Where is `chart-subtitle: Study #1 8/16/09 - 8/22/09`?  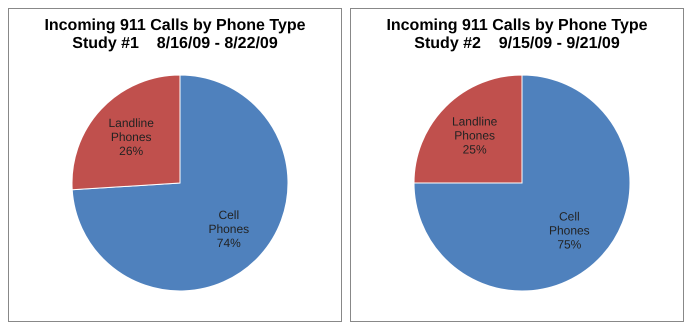 chart-subtitle: Study #1 8/16/09 - 8/22/09 is located at coordinates (175, 44).